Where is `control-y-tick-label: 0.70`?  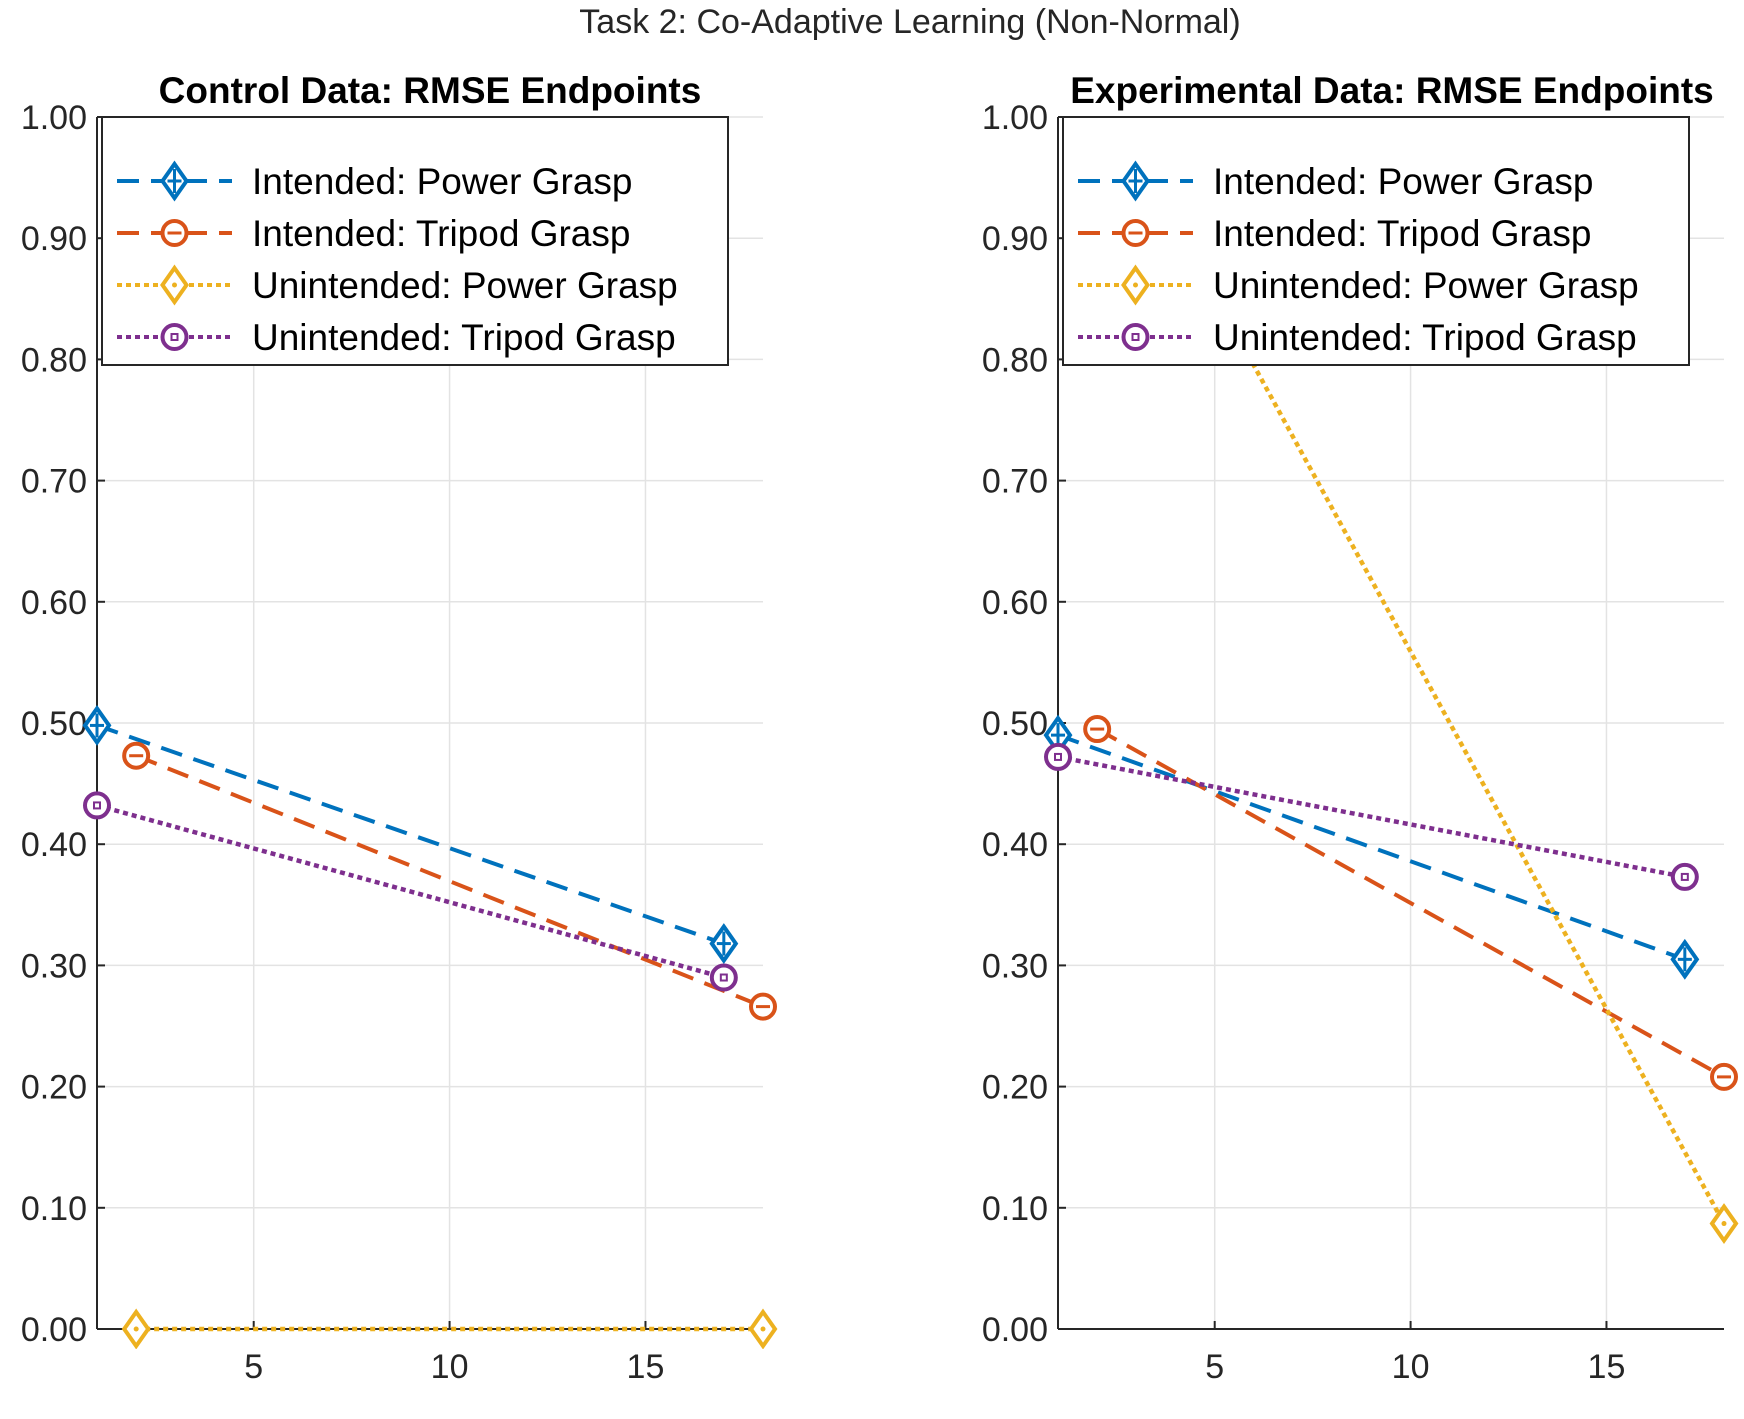
control-y-tick-label: 0.70 is located at coordinates (54, 482).